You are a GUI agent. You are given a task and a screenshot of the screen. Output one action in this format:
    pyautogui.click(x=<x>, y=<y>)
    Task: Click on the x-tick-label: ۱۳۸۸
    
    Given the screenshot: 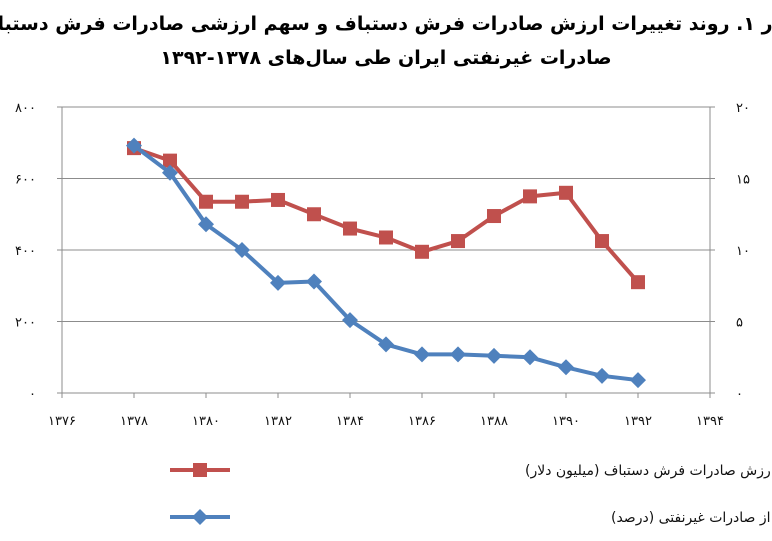 What is the action you would take?
    pyautogui.click(x=494, y=421)
    